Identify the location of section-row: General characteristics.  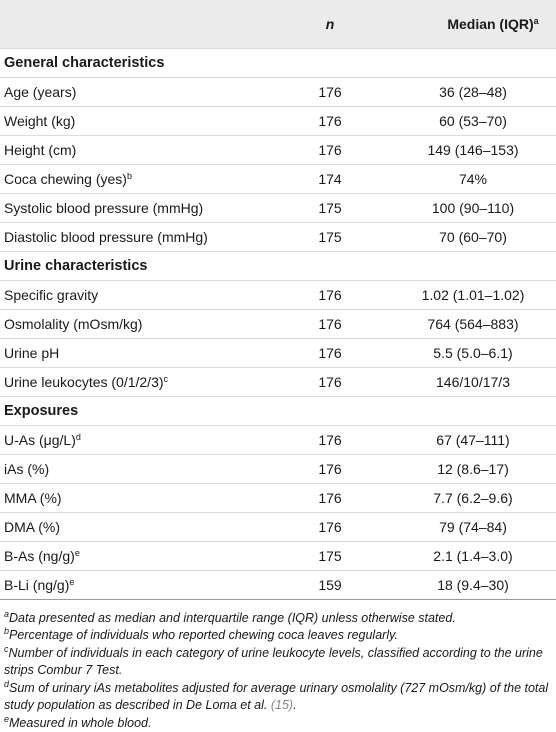
(278, 62).